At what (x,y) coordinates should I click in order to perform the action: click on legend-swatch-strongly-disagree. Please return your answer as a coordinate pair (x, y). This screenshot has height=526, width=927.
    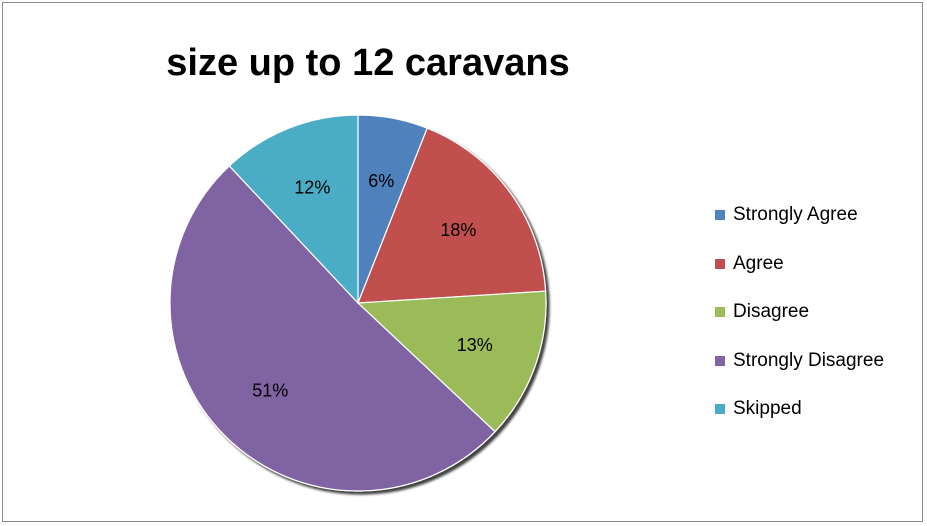
    Looking at the image, I should click on (720, 360).